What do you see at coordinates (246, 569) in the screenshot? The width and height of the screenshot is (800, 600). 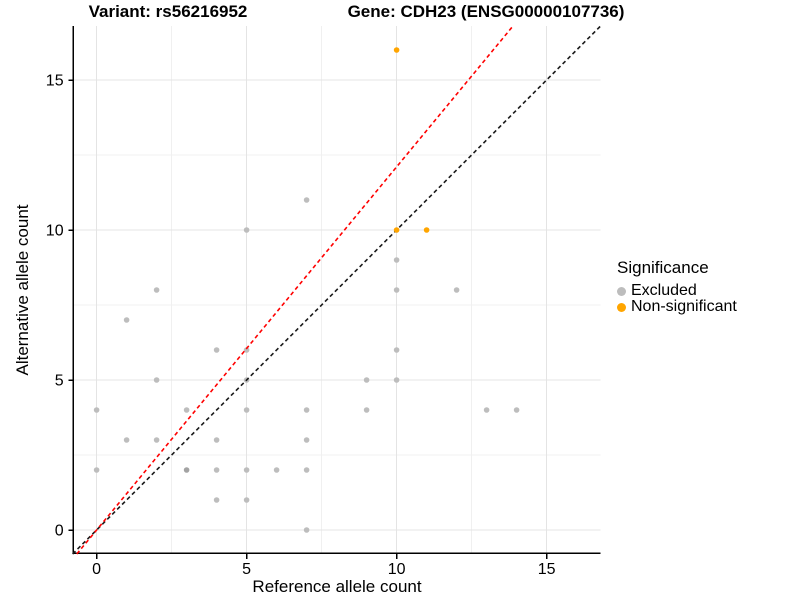 I see `x-tick-label: 5` at bounding box center [246, 569].